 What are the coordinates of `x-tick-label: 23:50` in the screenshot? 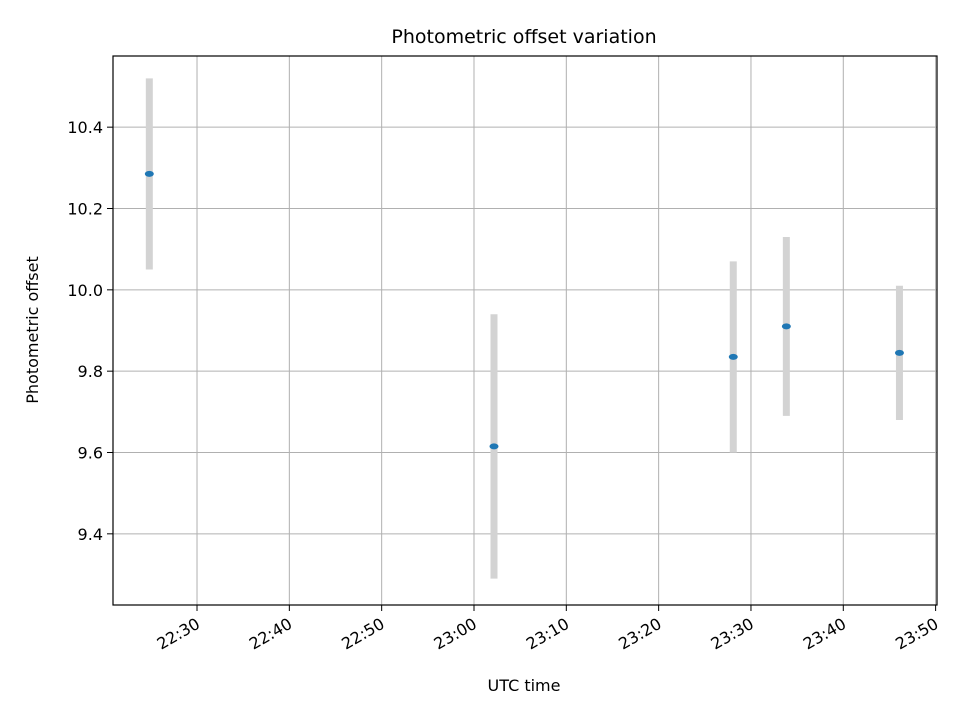 It's located at (916, 634).